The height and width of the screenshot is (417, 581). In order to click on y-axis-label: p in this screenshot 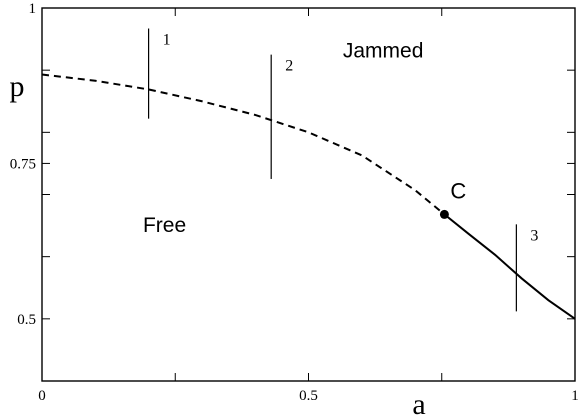, I will do `click(17, 86)`.